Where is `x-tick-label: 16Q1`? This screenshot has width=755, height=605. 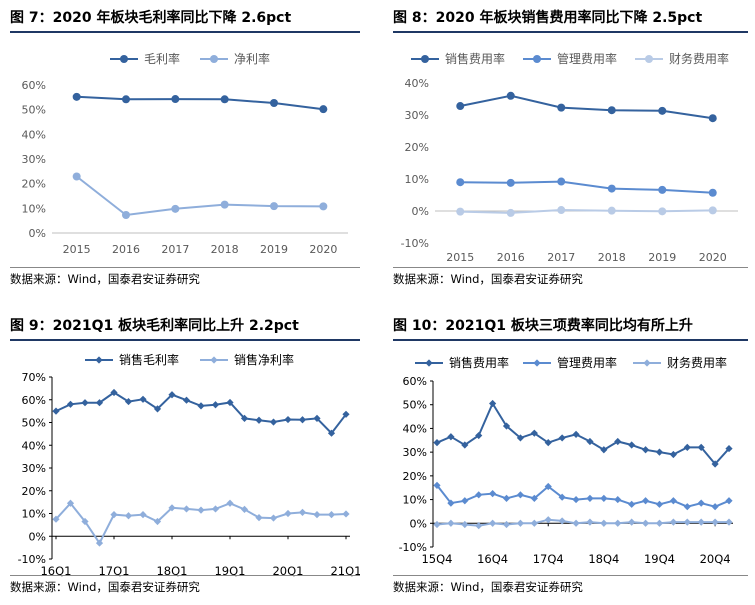
x-tick-label: 16Q1 is located at coordinates (55, 571).